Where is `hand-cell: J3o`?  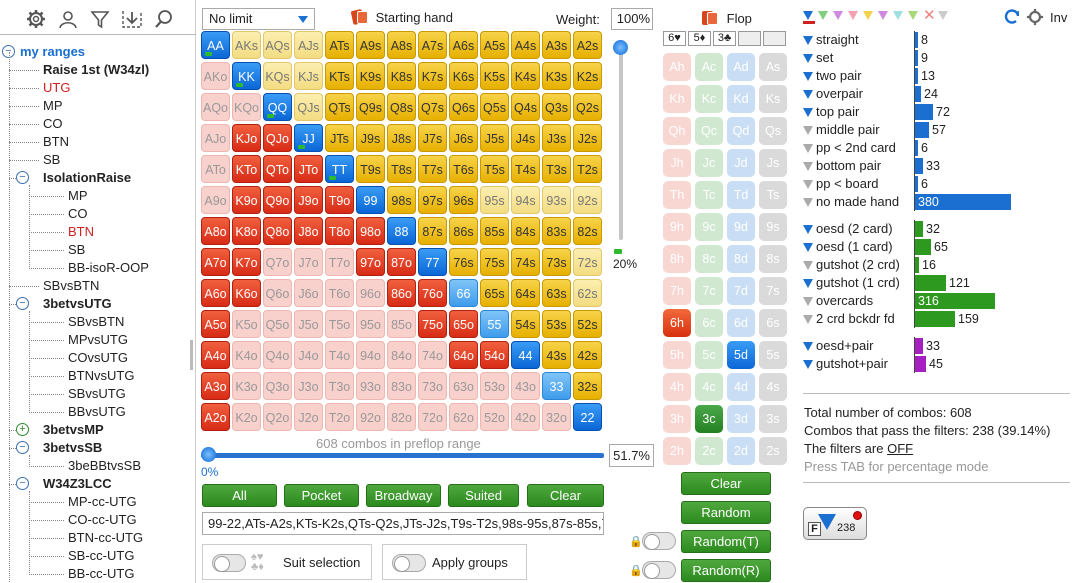
hand-cell: J3o is located at coordinates (308, 386).